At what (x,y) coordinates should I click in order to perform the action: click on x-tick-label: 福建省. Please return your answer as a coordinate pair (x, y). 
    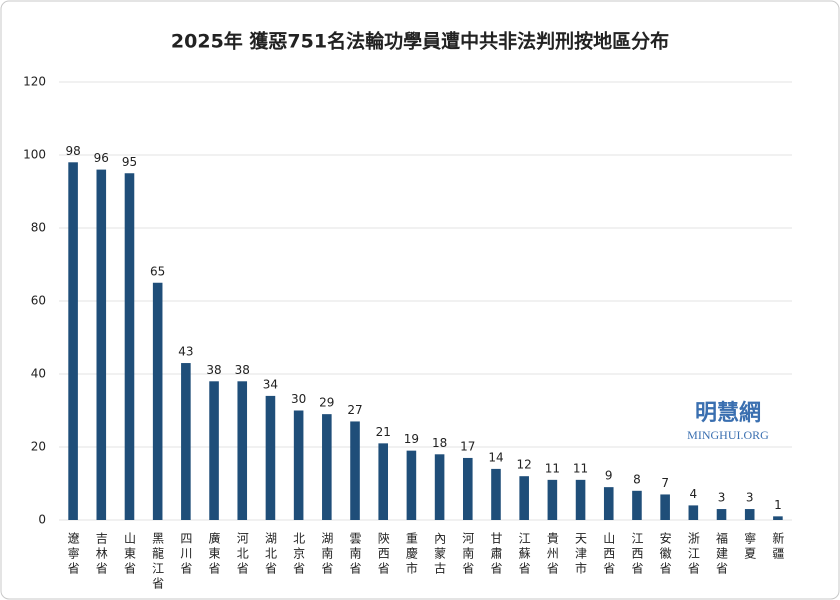
    Looking at the image, I should click on (722, 554).